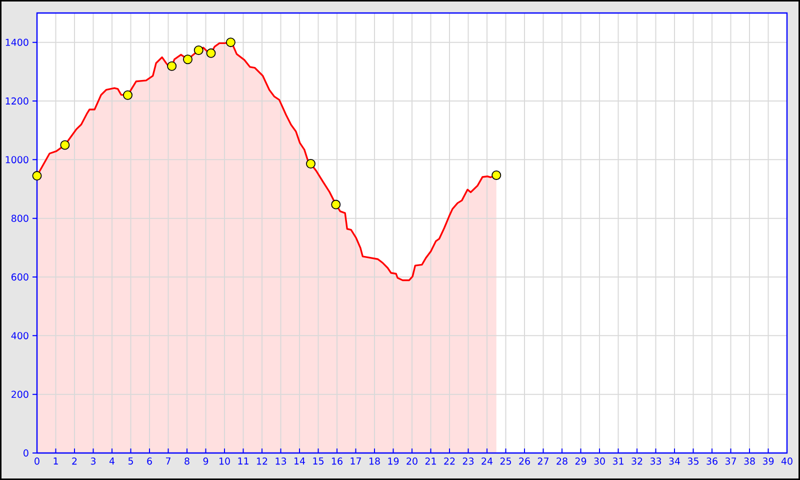 The width and height of the screenshot is (800, 480). I want to click on x-tick-label: 20, so click(412, 461).